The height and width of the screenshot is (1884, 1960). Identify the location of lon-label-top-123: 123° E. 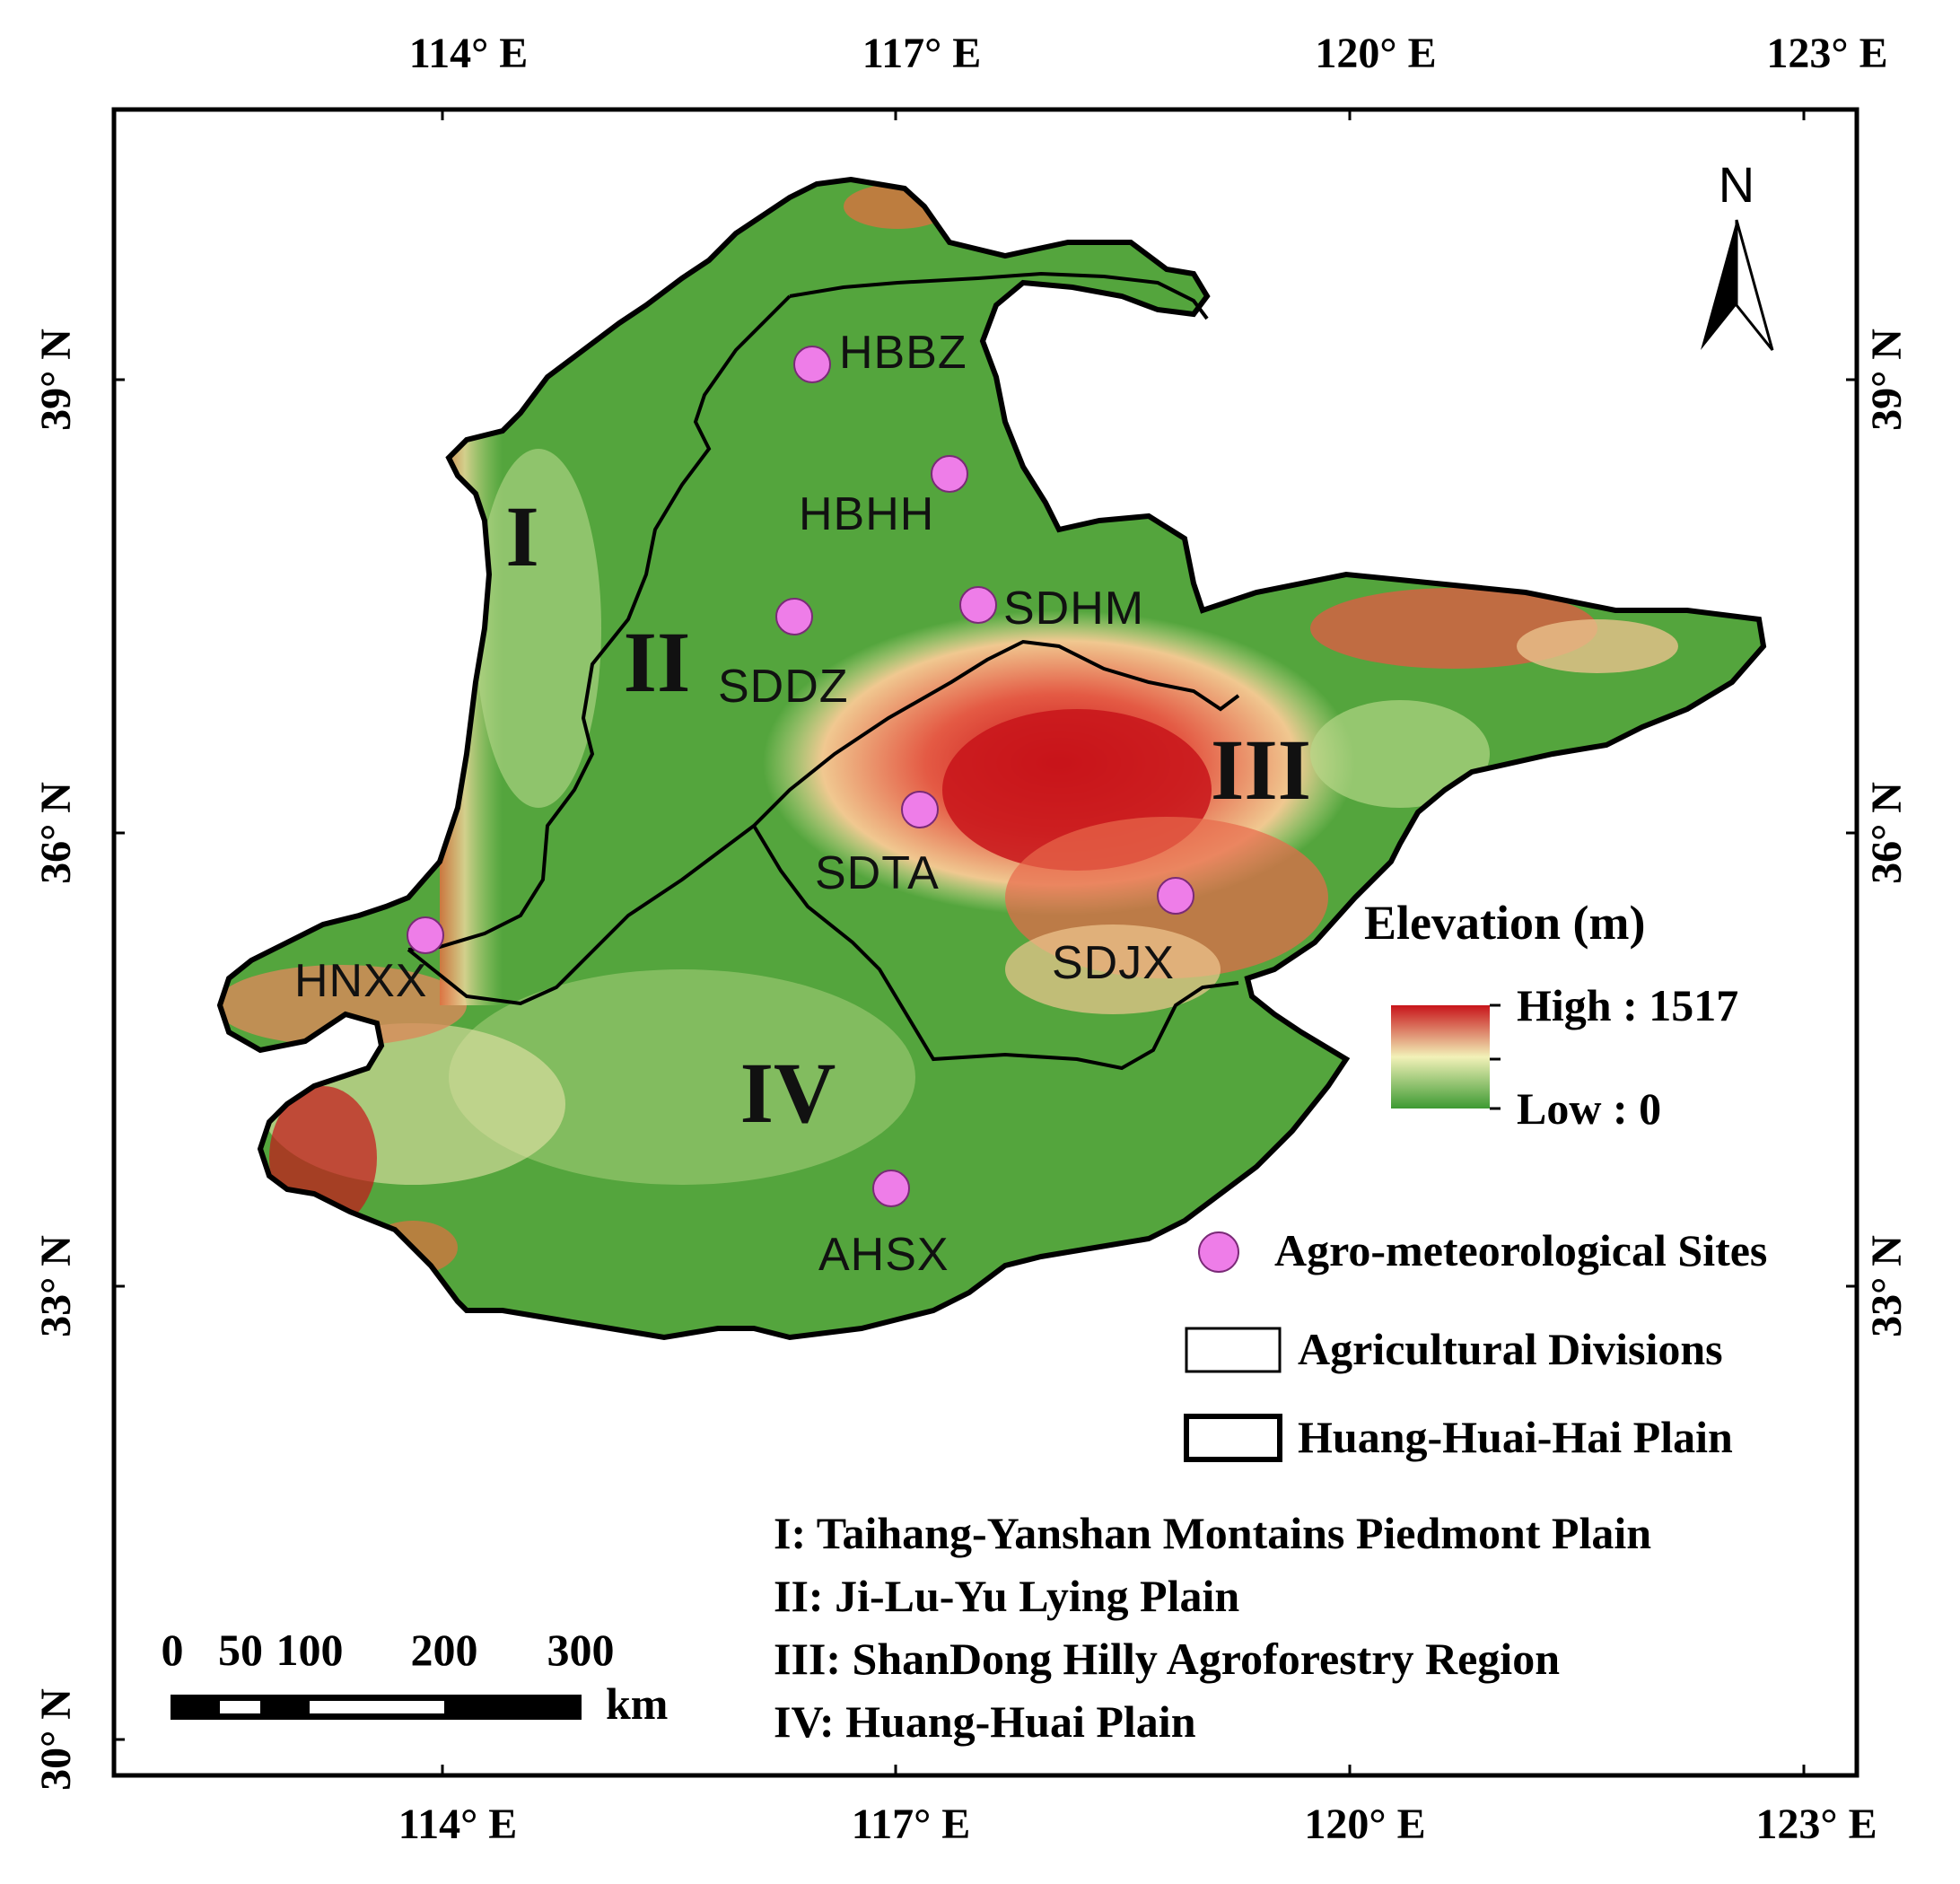
(1827, 53).